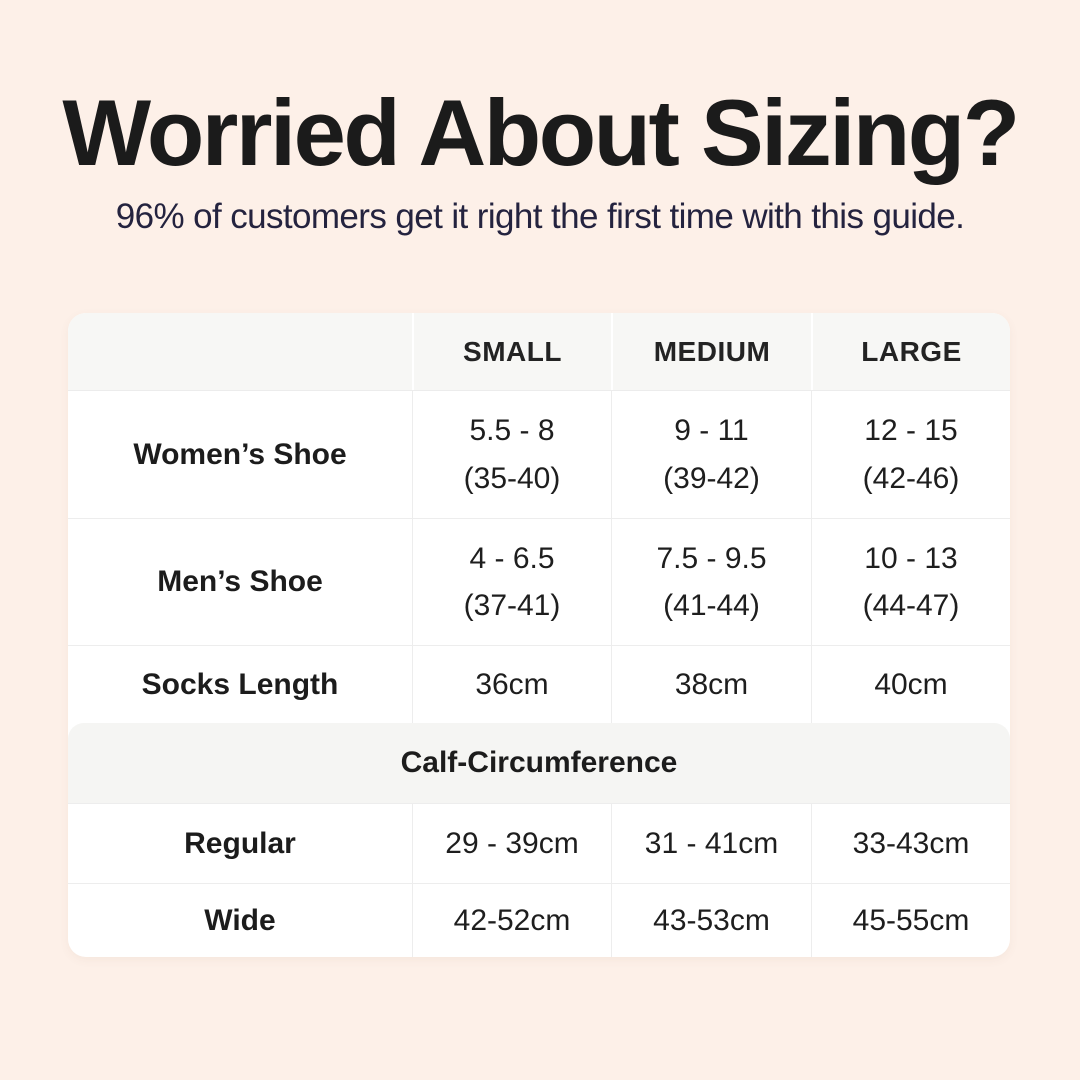 The height and width of the screenshot is (1080, 1080). I want to click on cell-socks-large: 40cm, so click(910, 684).